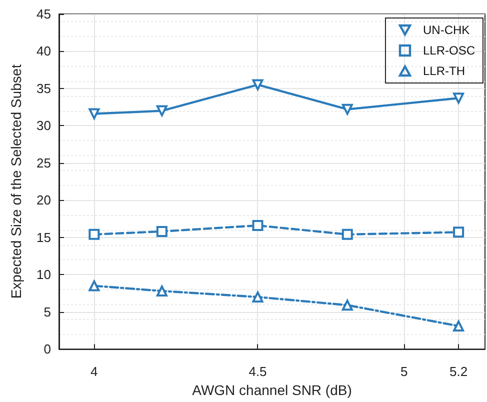  I want to click on y-tick-label: 40, so click(43, 51).